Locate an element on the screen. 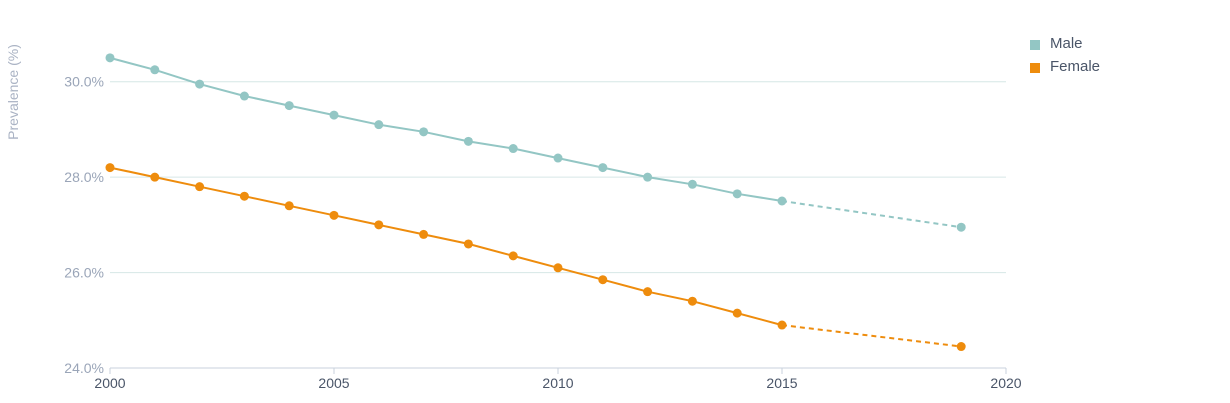 The image size is (1230, 403). legend-swatch-female is located at coordinates (1035, 67).